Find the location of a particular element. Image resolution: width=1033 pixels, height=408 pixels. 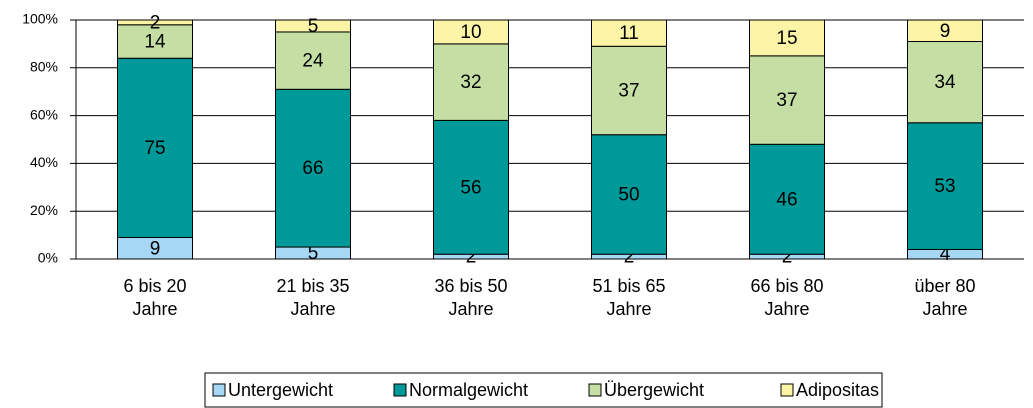

data-label: 50 is located at coordinates (628, 194).